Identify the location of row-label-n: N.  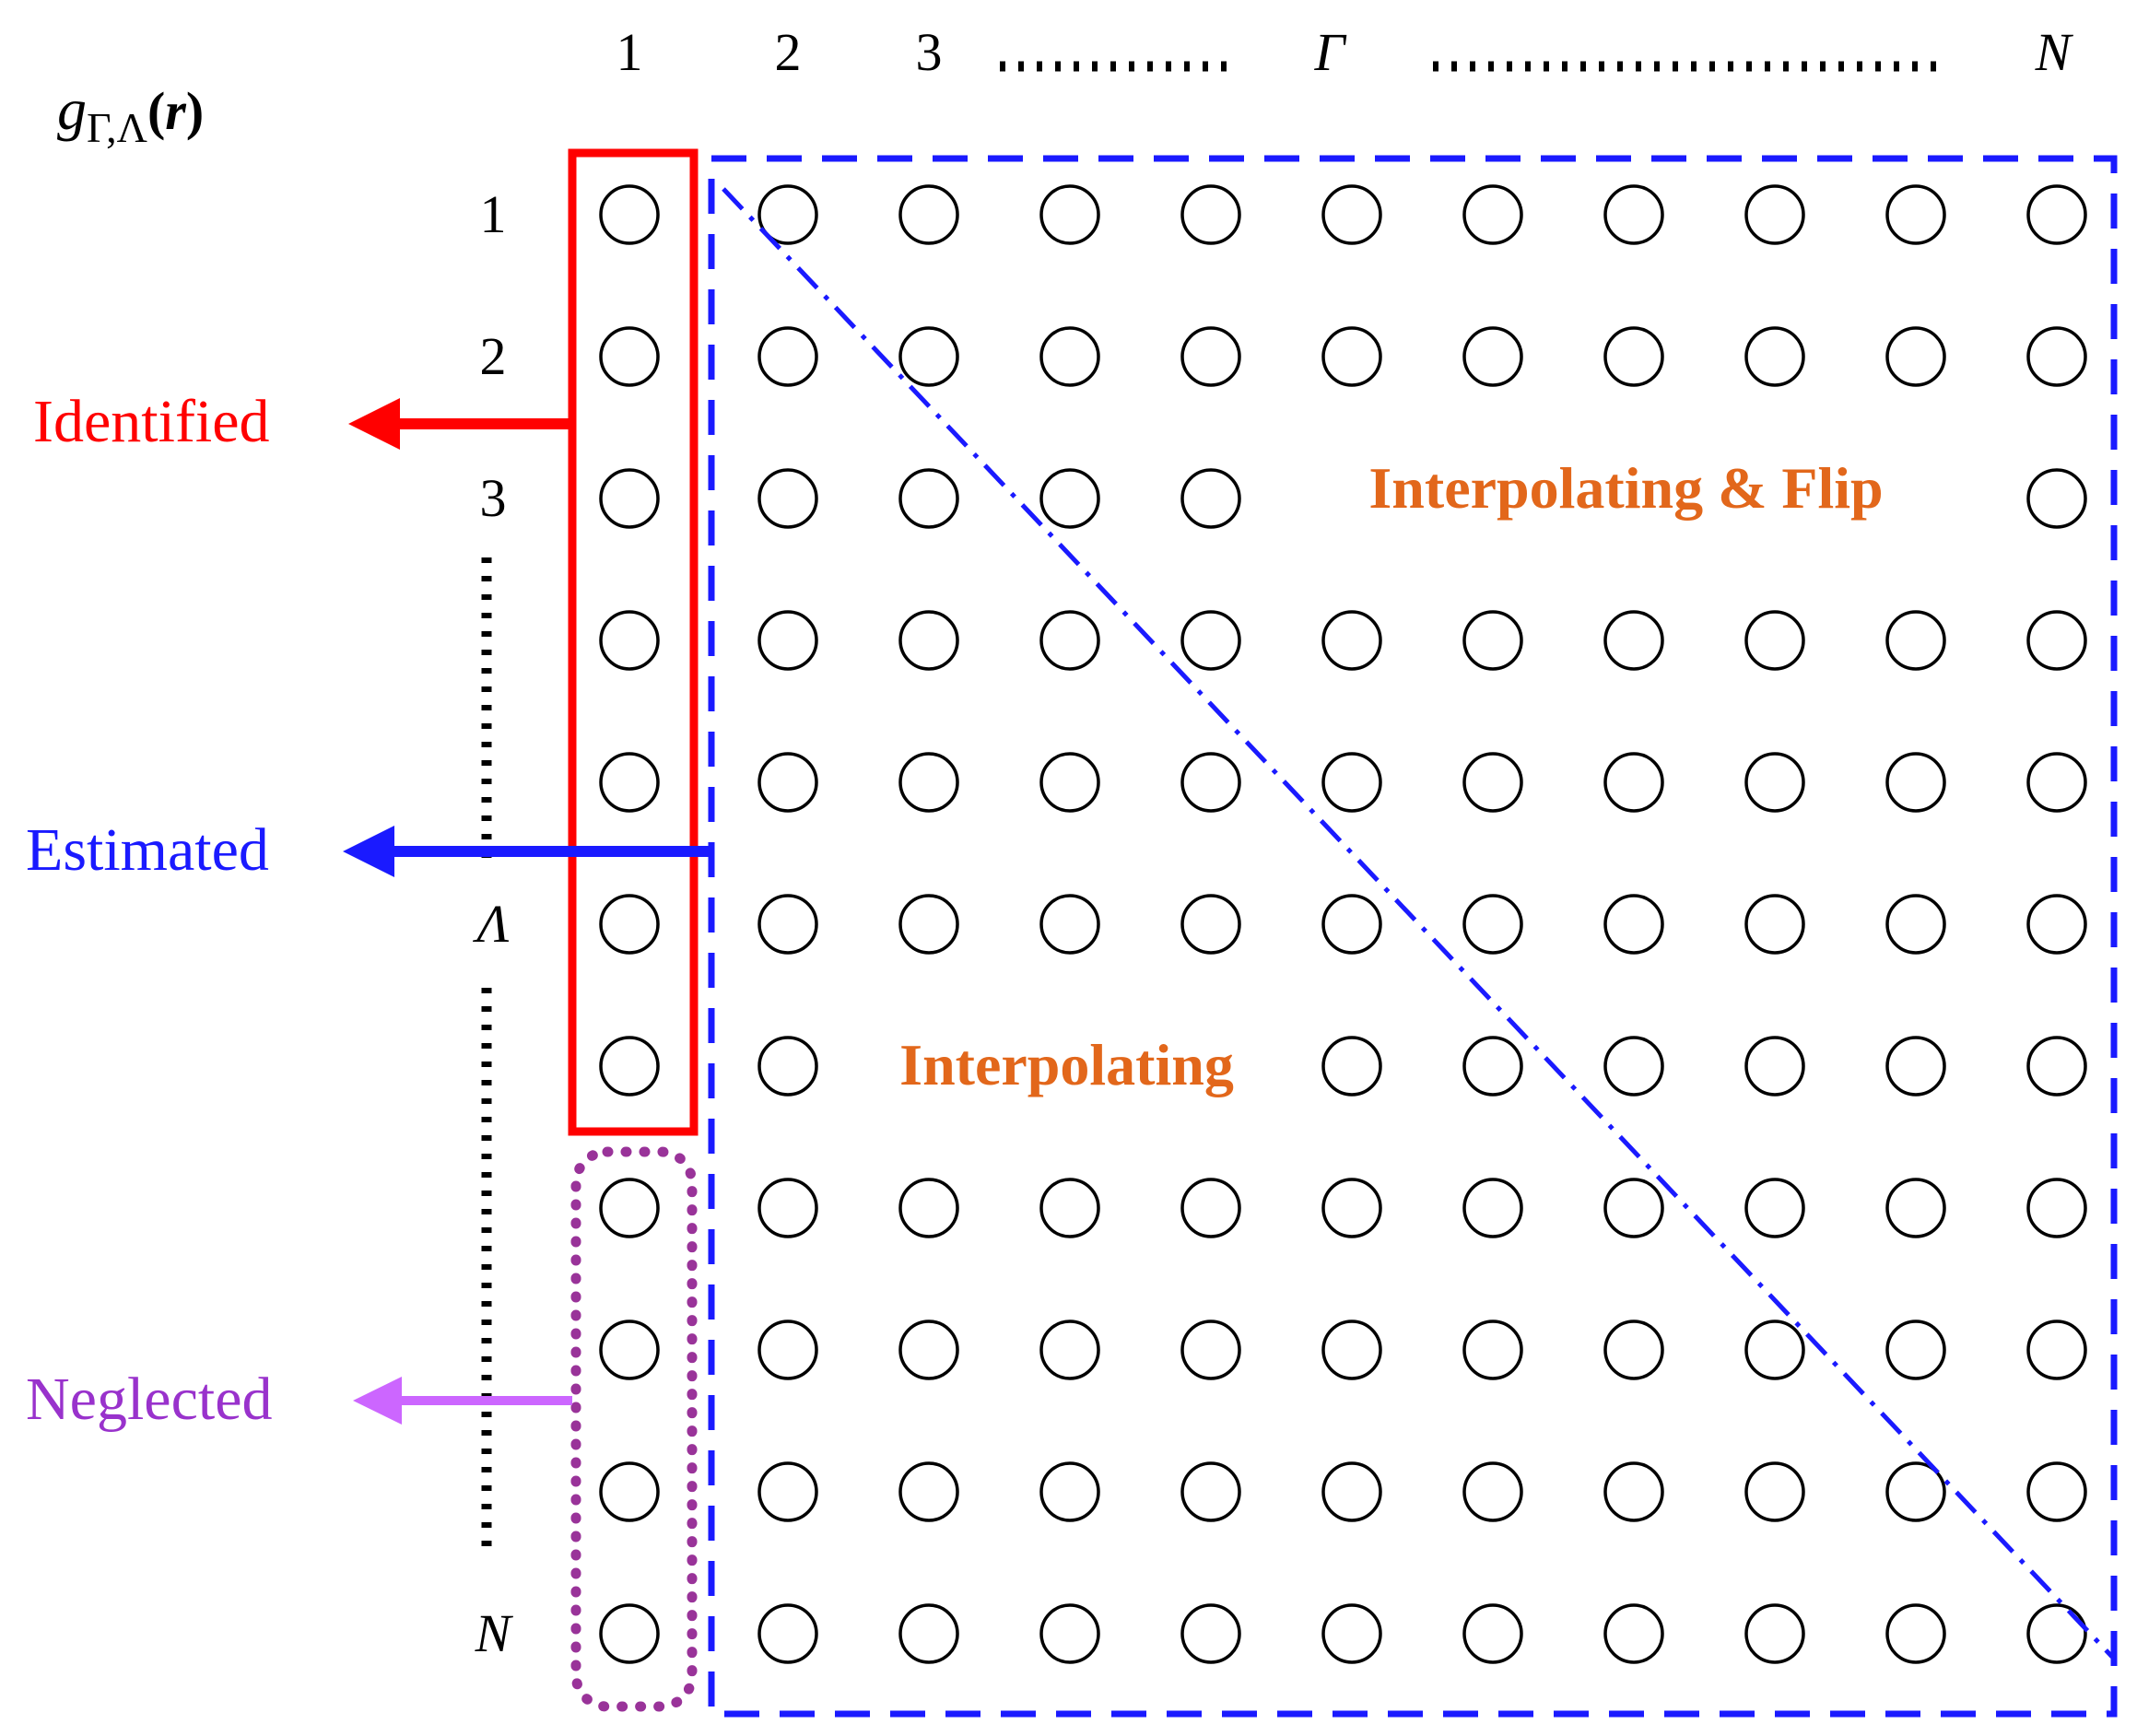
(493, 1633).